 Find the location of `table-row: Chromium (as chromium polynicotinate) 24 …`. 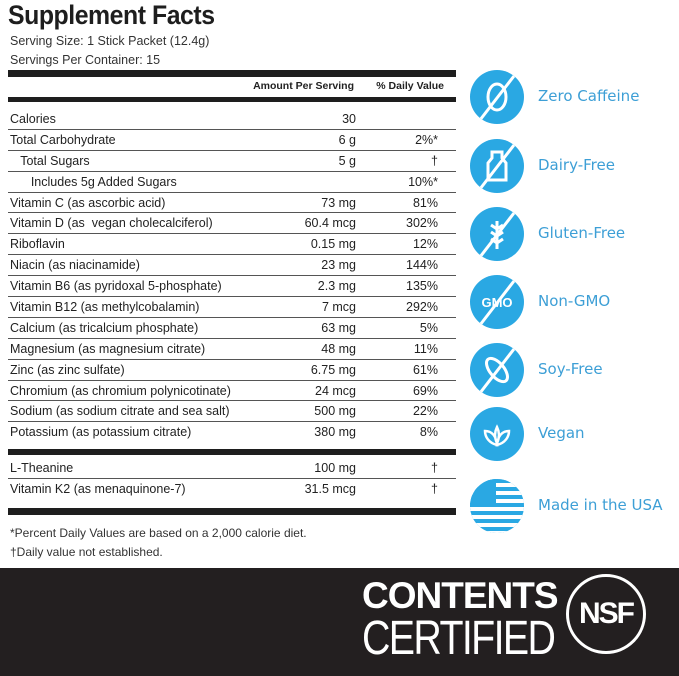

table-row: Chromium (as chromium polynicotinate) 24 … is located at coordinates (232, 391).